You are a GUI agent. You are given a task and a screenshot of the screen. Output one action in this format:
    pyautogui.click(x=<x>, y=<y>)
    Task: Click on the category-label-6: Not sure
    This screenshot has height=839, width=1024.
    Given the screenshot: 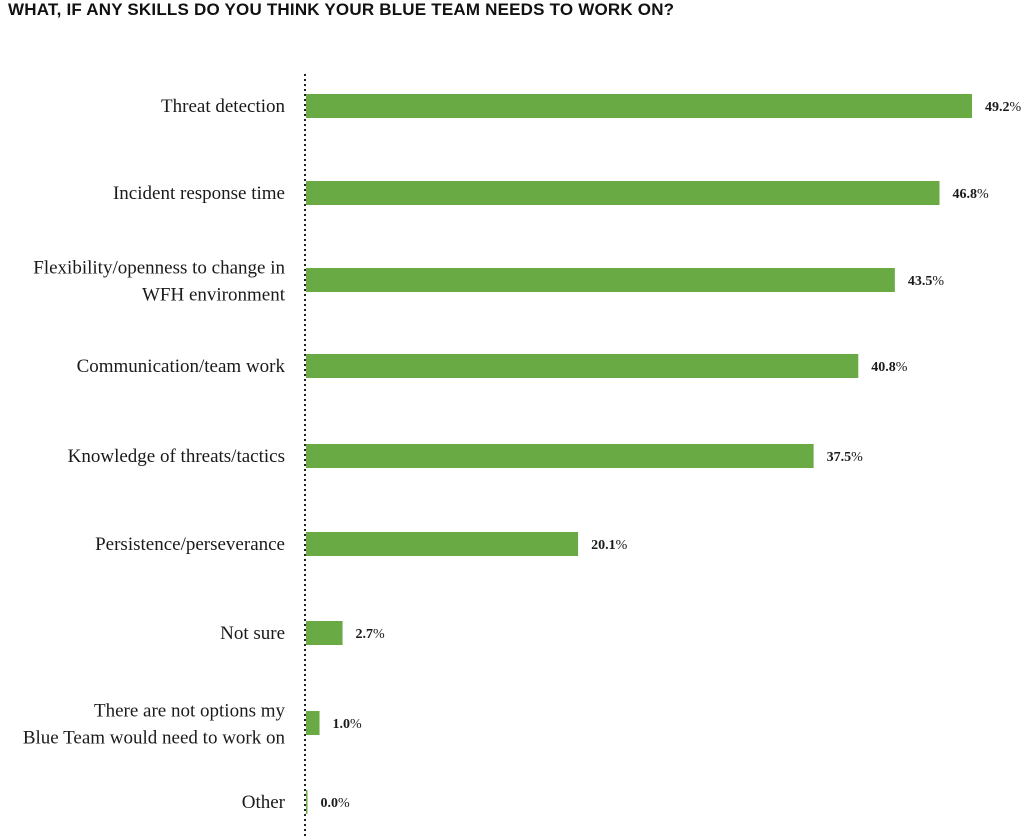 What is the action you would take?
    pyautogui.click(x=252, y=633)
    